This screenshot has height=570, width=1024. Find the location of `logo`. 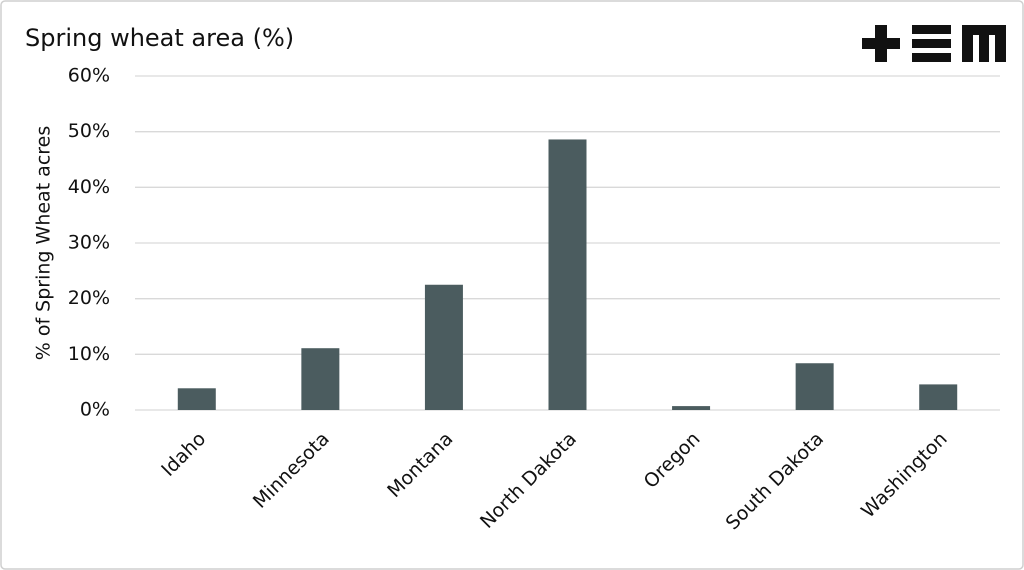

logo is located at coordinates (934, 43).